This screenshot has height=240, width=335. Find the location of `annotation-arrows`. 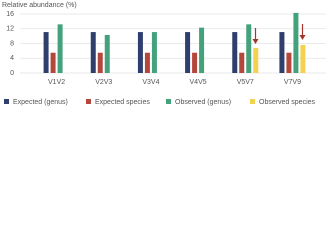

annotation-arrows is located at coordinates (279, 34).